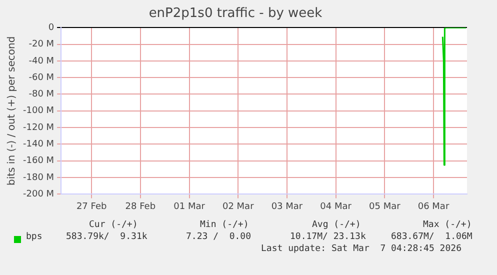 The image size is (497, 275). I want to click on text: Last update: Sat Mar 7 04:28:45 2026, so click(361, 249).